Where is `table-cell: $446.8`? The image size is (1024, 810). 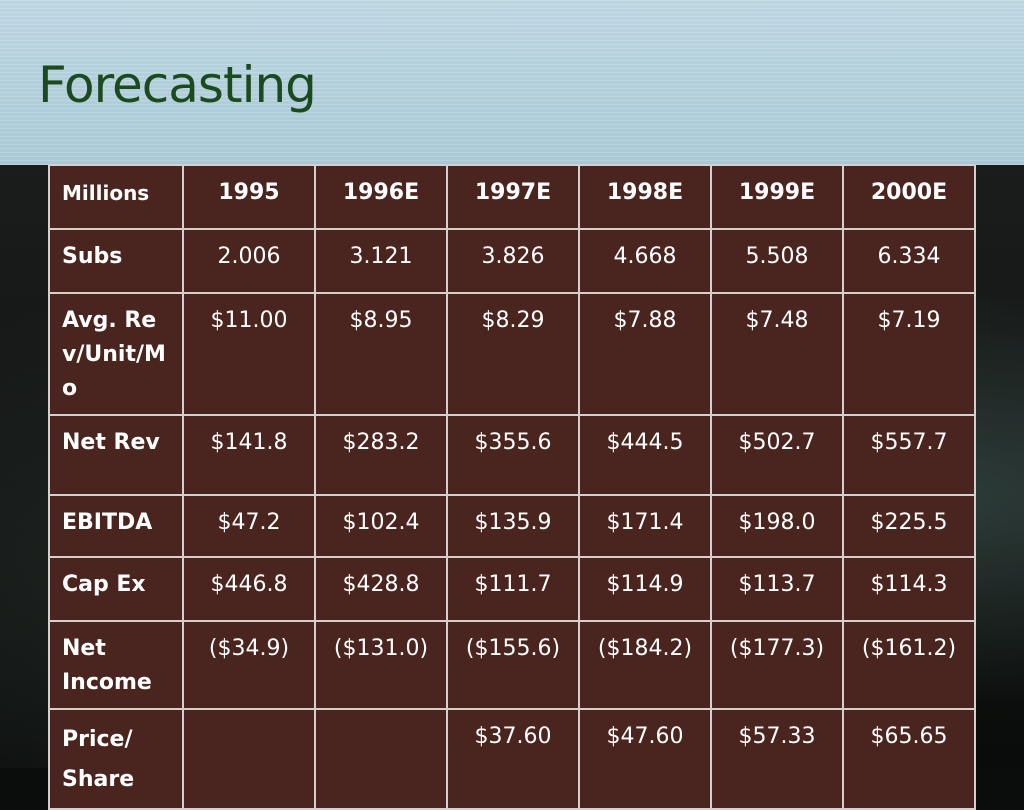 table-cell: $446.8 is located at coordinates (249, 589).